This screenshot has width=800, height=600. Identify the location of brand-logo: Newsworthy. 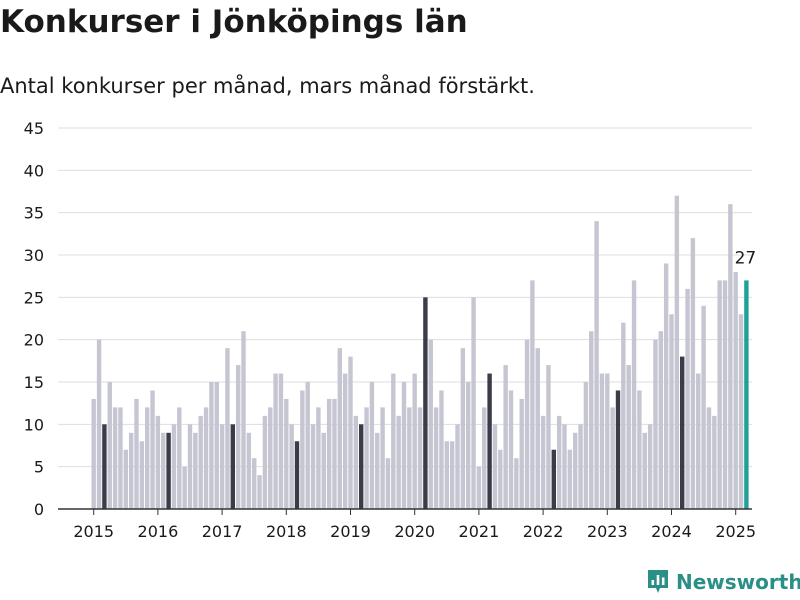
(723, 582).